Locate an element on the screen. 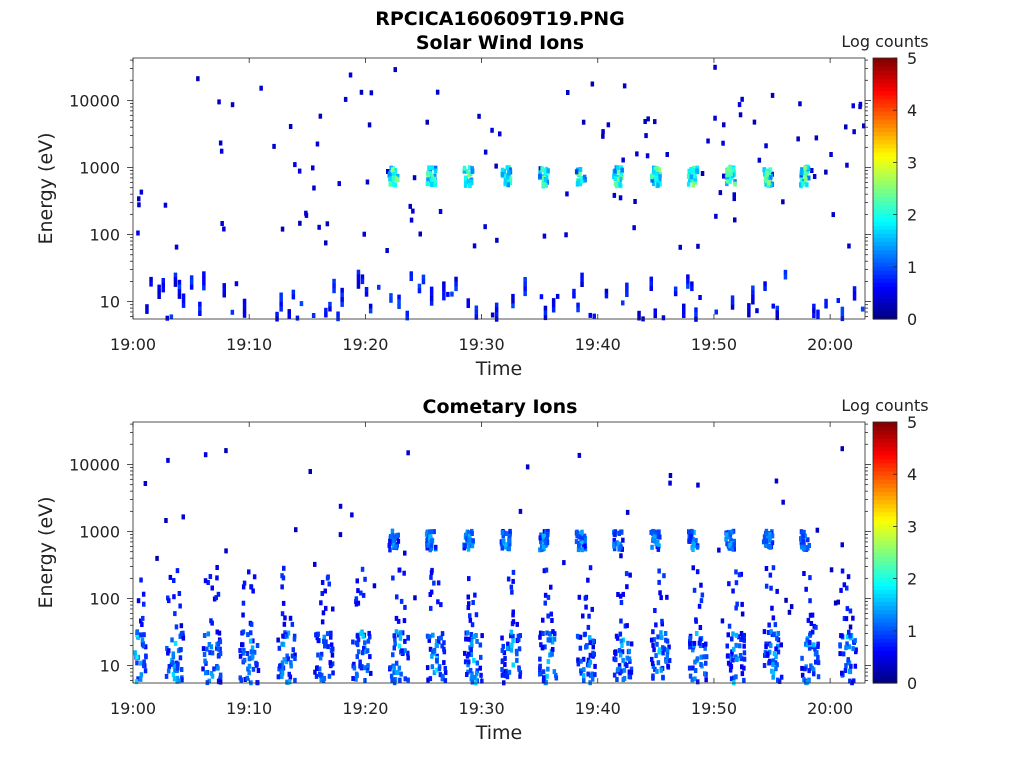 The height and width of the screenshot is (768, 1024). x-tick-label: 19:10 is located at coordinates (249, 708).